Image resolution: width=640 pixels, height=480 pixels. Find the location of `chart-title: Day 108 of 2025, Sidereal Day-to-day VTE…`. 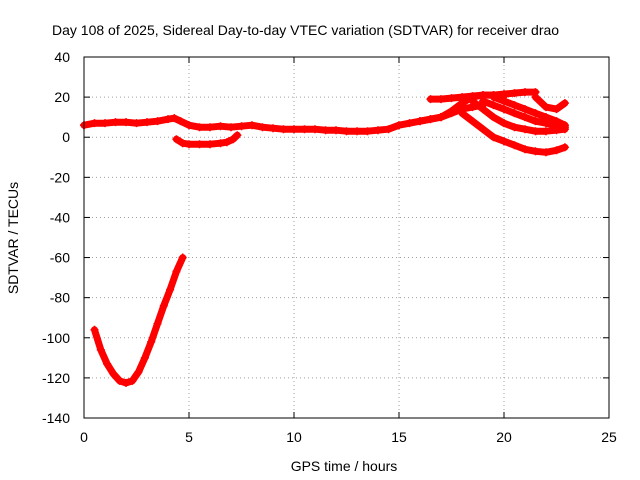

chart-title: Day 108 of 2025, Sidereal Day-to-day VTE… is located at coordinates (305, 30).